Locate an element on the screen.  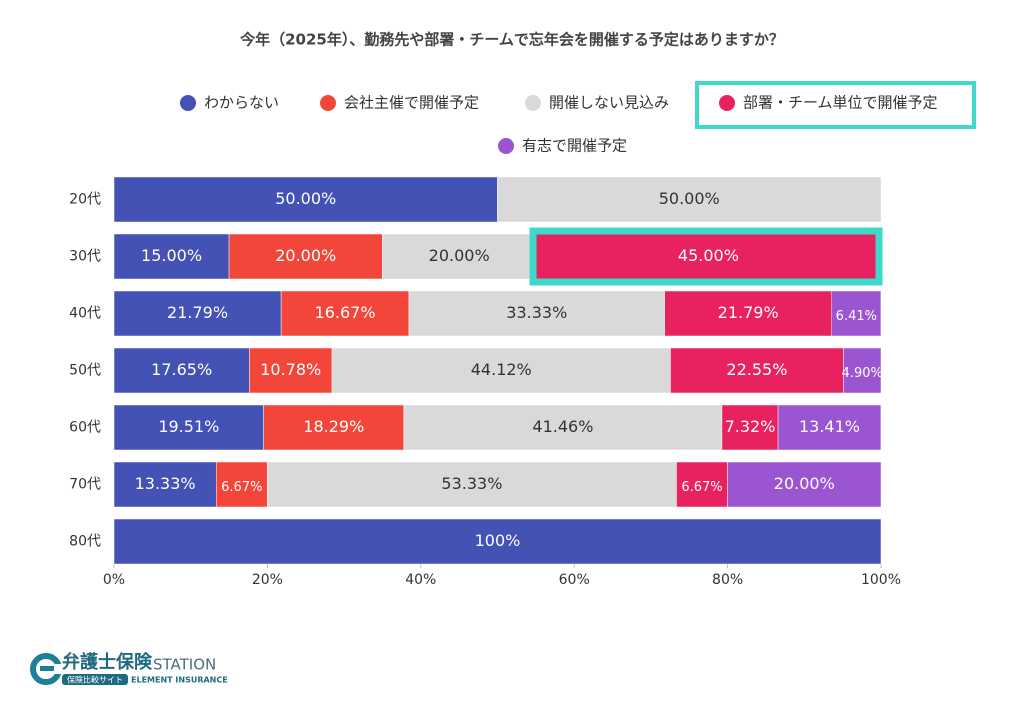
x-tick-label: 40% is located at coordinates (420, 580).